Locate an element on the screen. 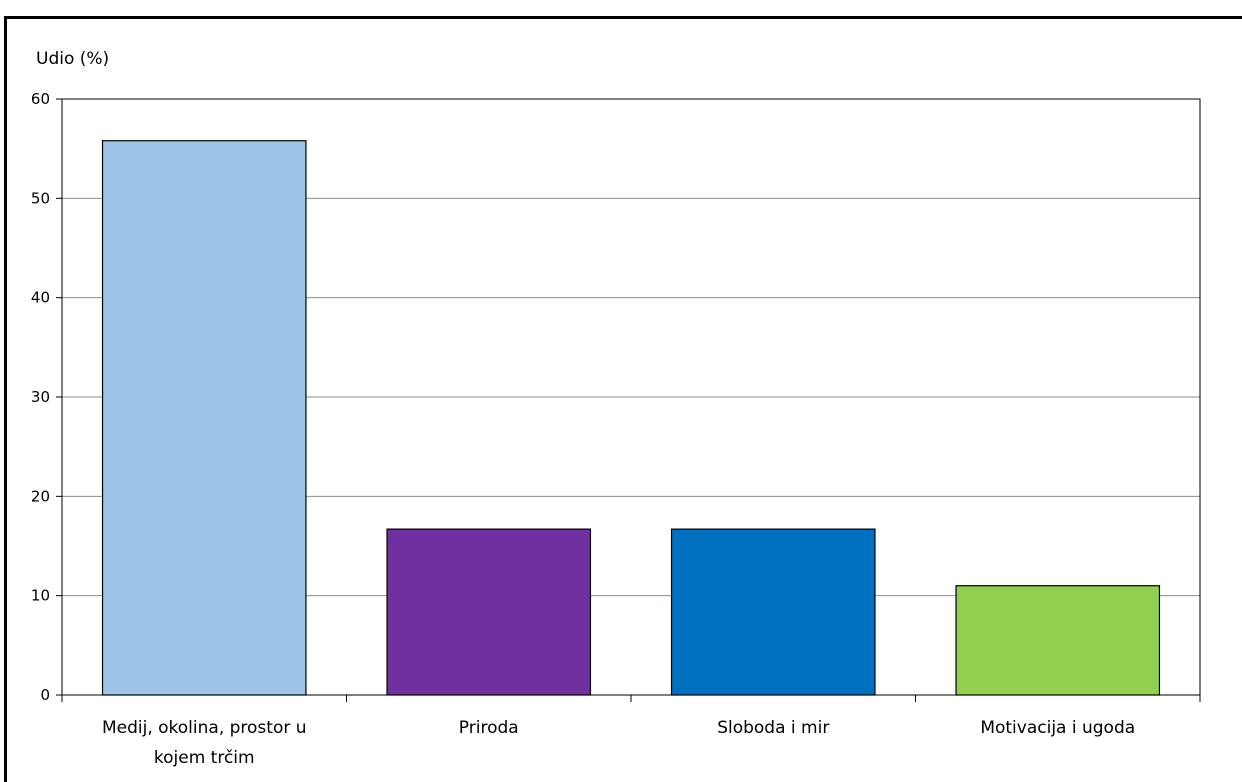  y-tick-label: 40 is located at coordinates (40, 298).